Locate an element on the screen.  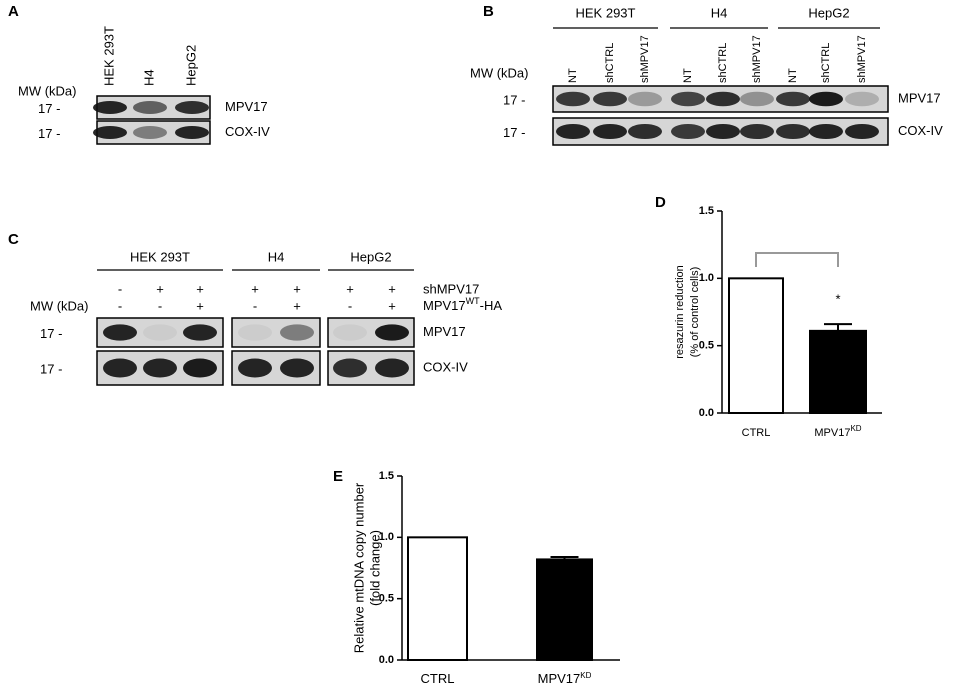
condition-label: shMPV17 is located at coordinates (451, 288).